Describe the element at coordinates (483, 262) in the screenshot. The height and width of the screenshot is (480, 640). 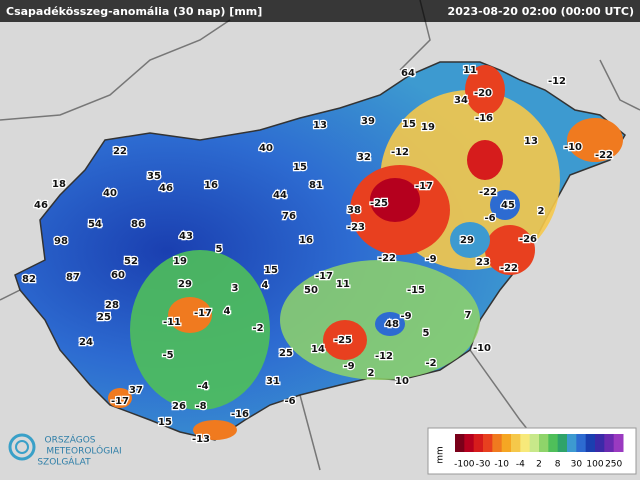
I see `station-value: 23` at that location.